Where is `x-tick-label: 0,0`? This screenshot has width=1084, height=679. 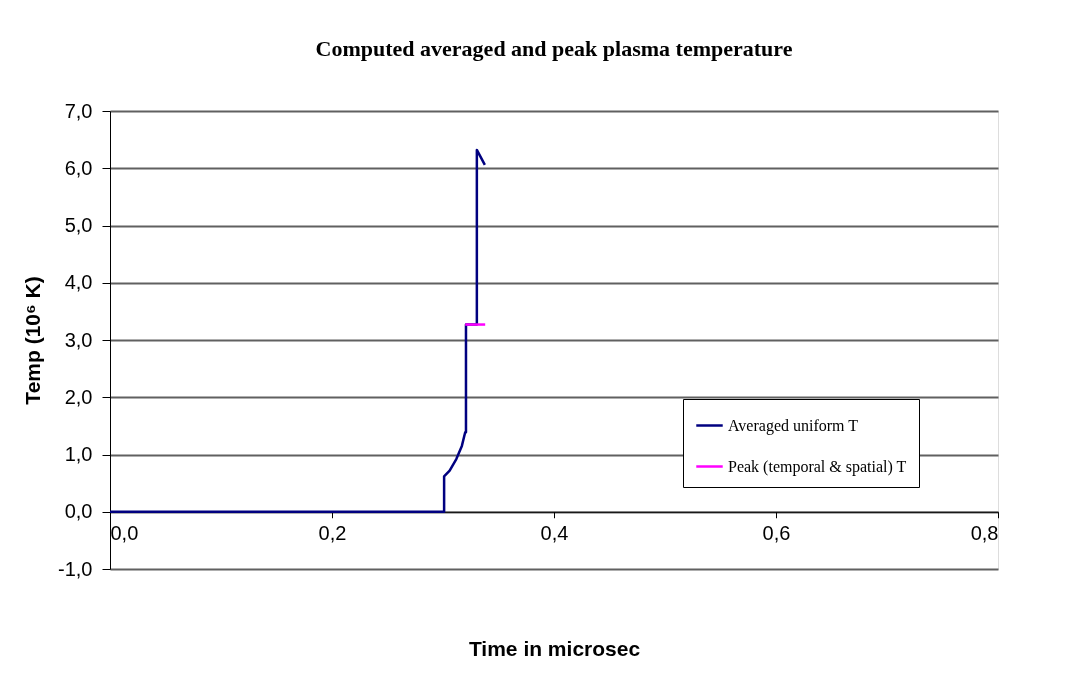
x-tick-label: 0,0 is located at coordinates (124, 533).